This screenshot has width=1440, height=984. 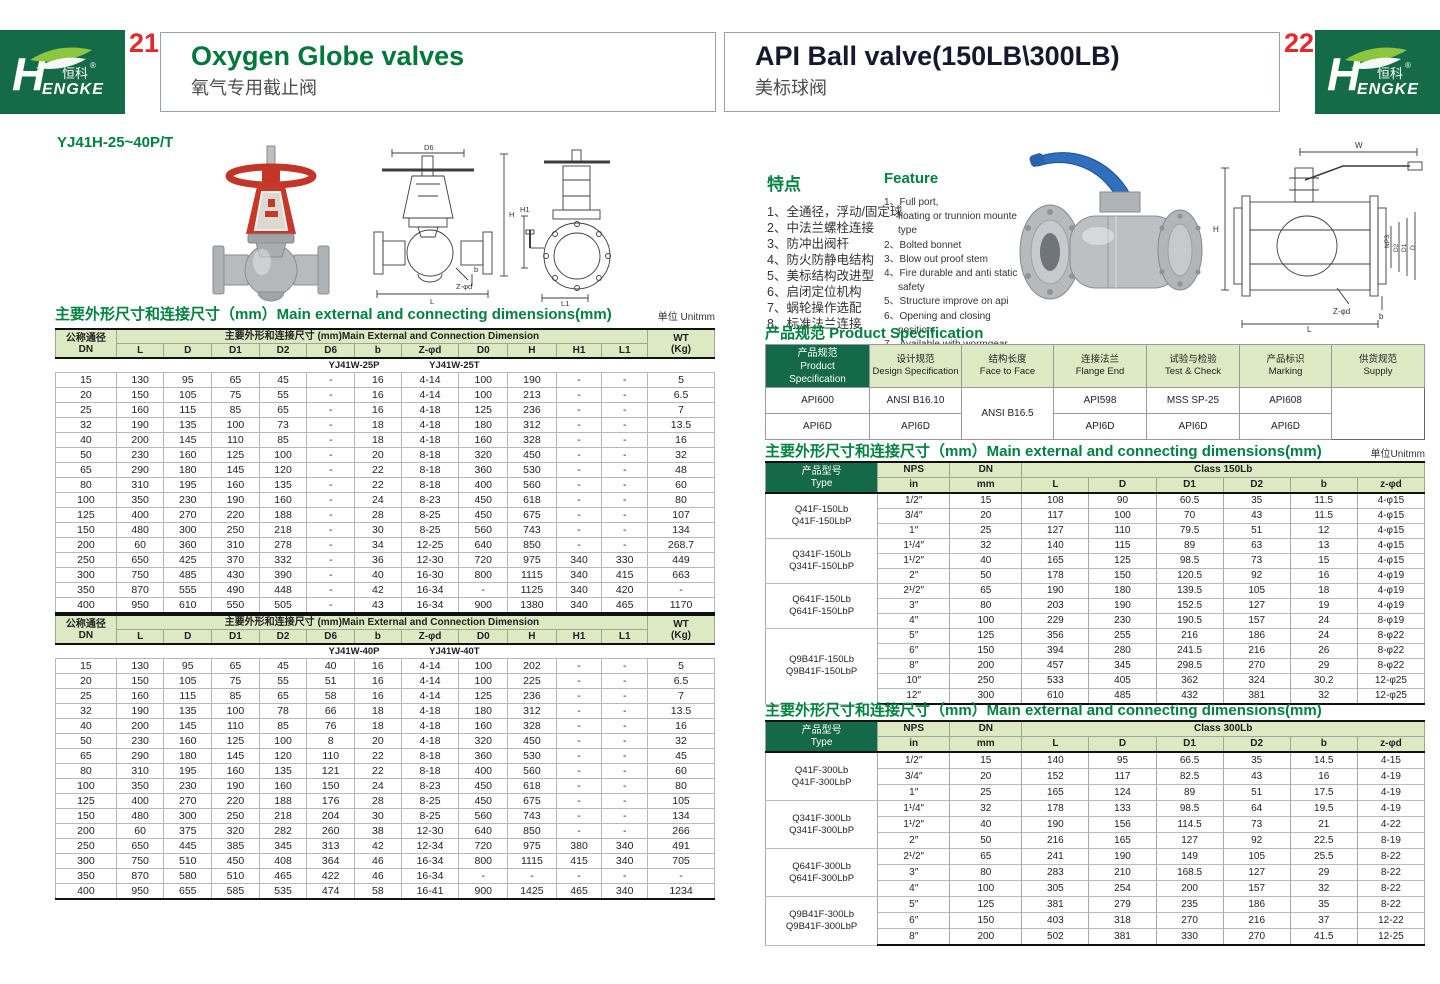 I want to click on table-cell: 160, so click(x=140, y=410).